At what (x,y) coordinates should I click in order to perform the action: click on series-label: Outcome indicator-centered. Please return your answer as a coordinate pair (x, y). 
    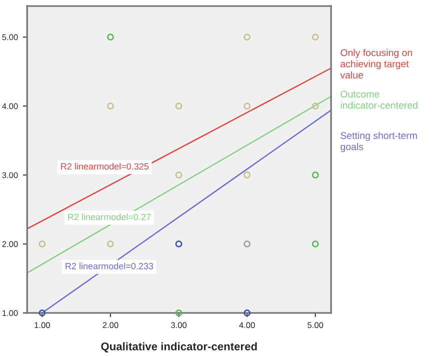
    Looking at the image, I should click on (379, 99).